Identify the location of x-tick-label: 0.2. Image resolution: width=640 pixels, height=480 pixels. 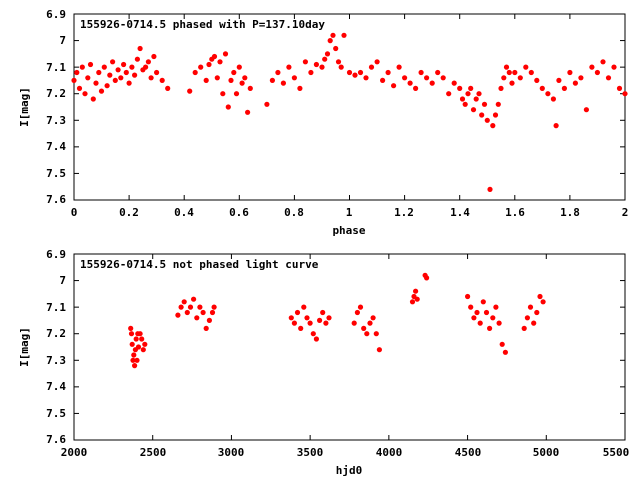
(129, 212).